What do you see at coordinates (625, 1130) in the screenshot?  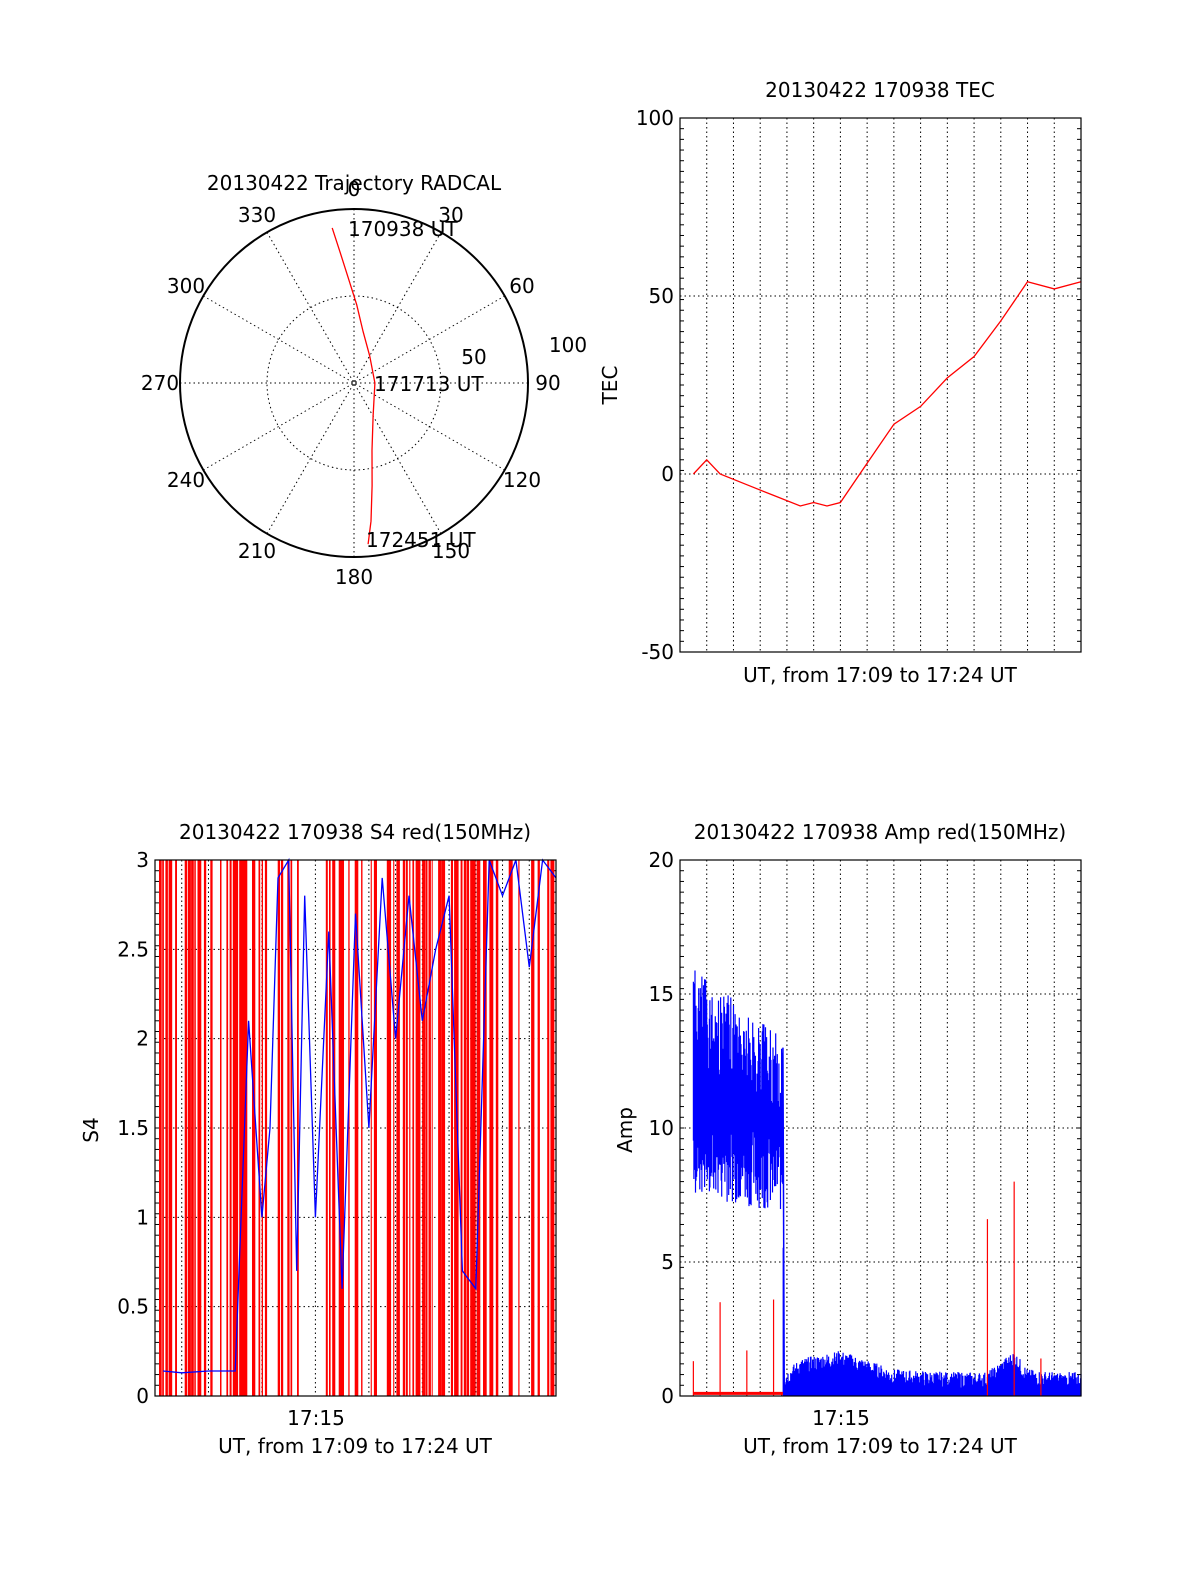 I see `amp-ylabel: Amp` at bounding box center [625, 1130].